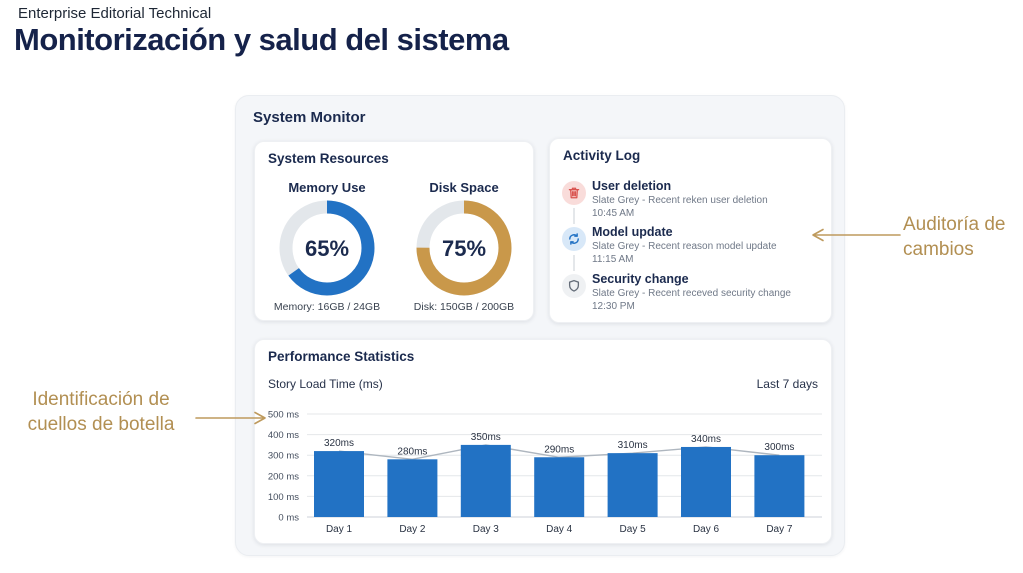  Describe the element at coordinates (328, 158) in the screenshot. I see `resources-title: System Resources` at that location.